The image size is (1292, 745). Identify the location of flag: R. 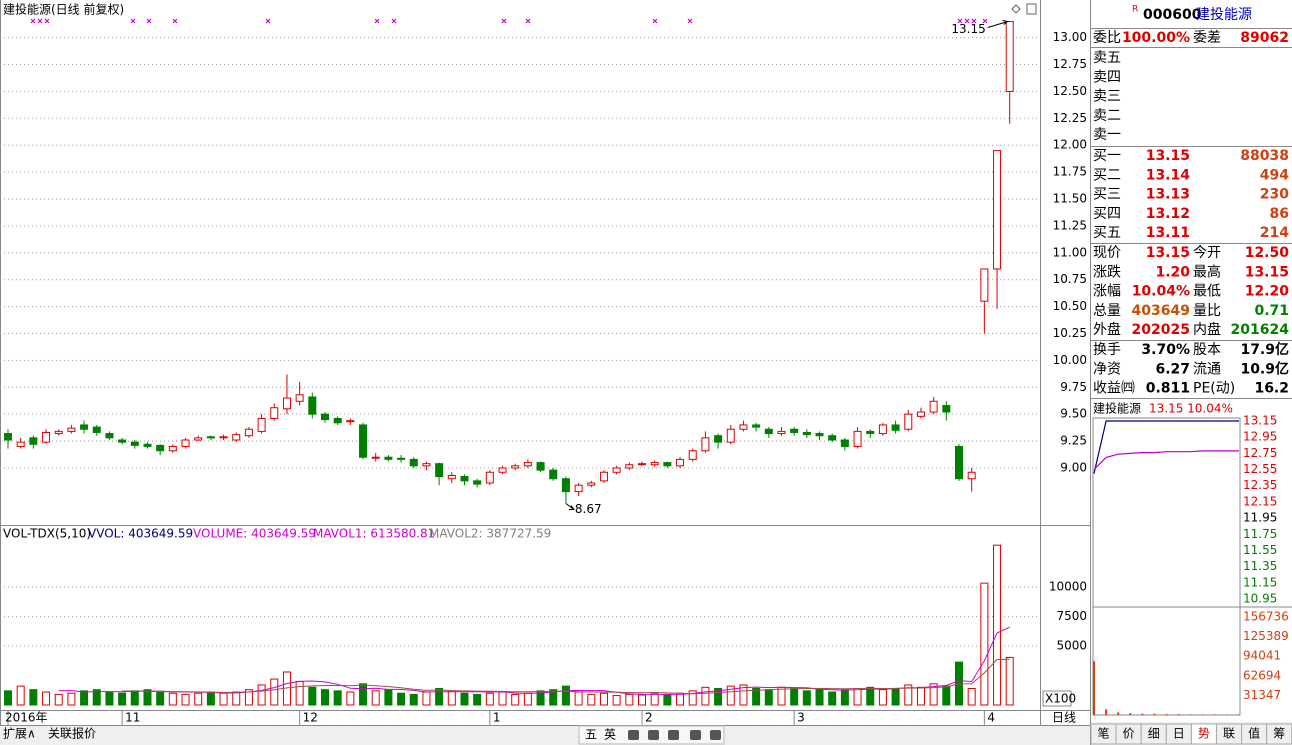
(1135, 10).